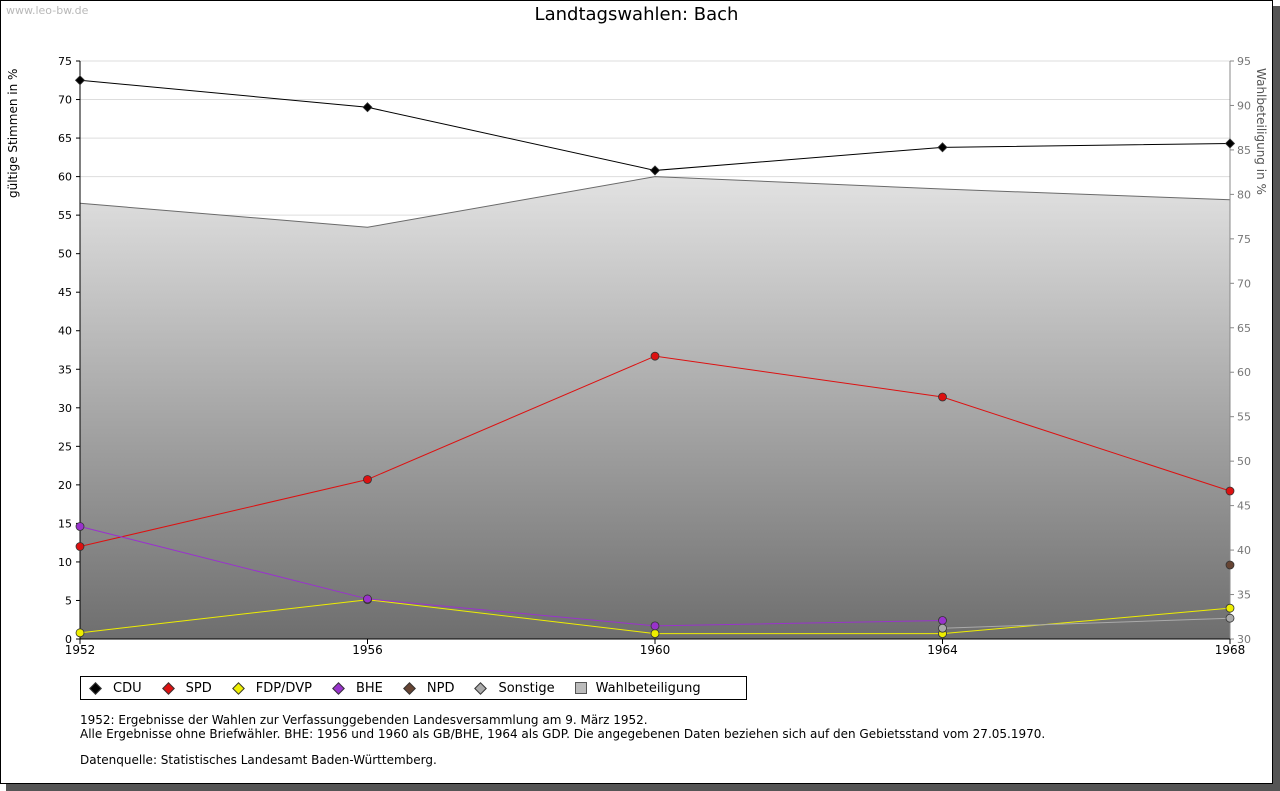 The image size is (1280, 791). What do you see at coordinates (1276, 398) in the screenshot?
I see `frame-shadow-right` at bounding box center [1276, 398].